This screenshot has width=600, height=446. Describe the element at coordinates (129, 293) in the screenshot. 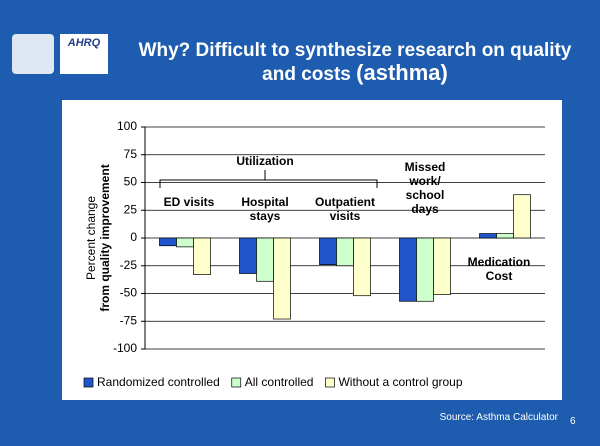

I see `y-tick-label: -50` at that location.